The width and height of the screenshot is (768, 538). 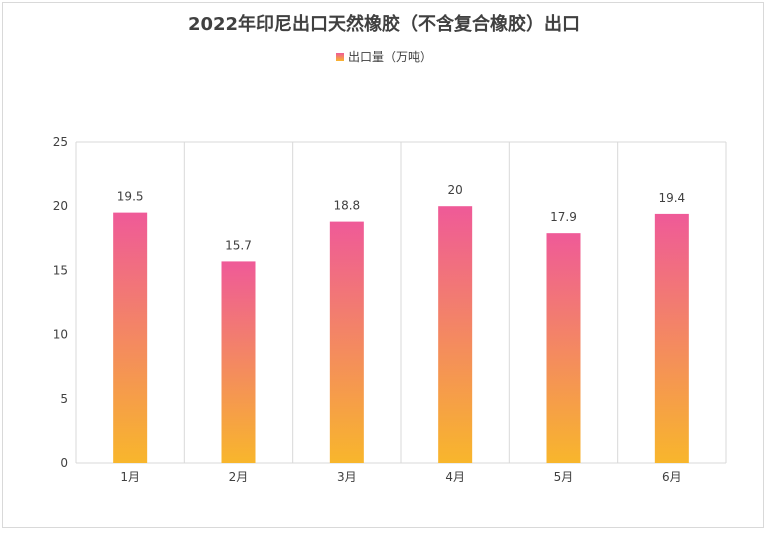 I want to click on y-tick-label: 0, so click(x=64, y=463).